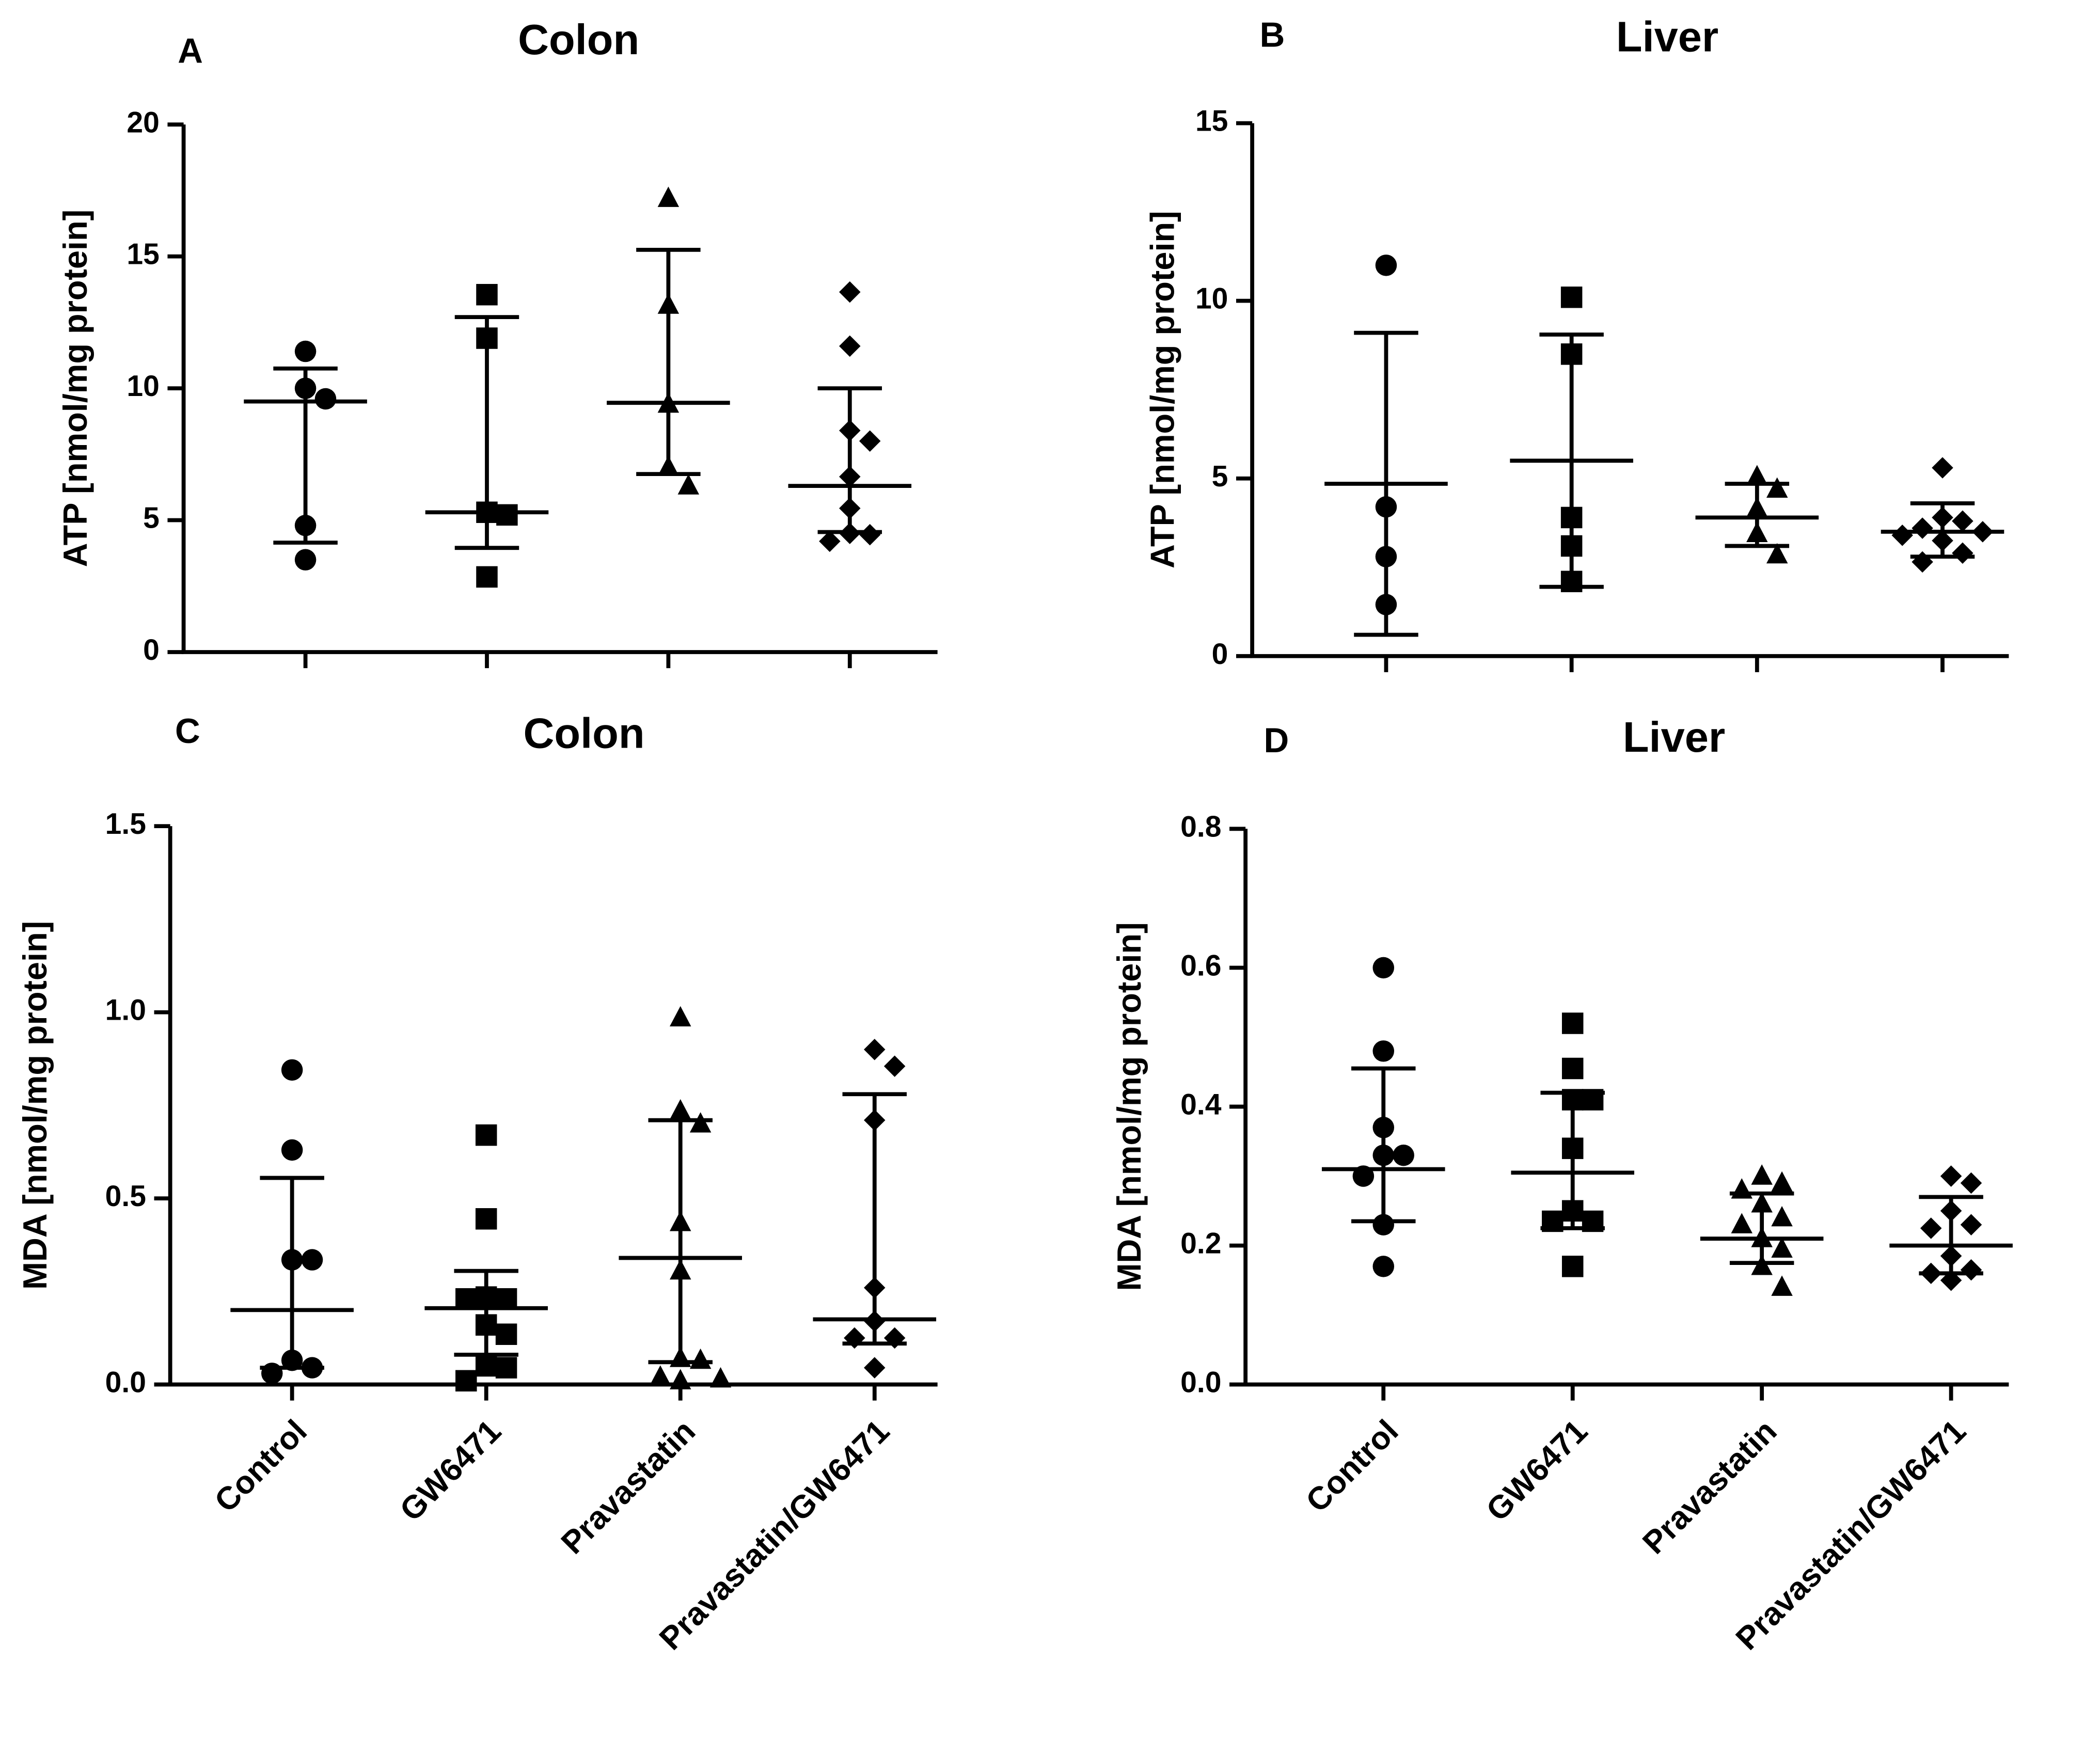 This screenshot has height=1742, width=2100. What do you see at coordinates (629, 1487) in the screenshot?
I see `x-tick-label: Pravastatin` at bounding box center [629, 1487].